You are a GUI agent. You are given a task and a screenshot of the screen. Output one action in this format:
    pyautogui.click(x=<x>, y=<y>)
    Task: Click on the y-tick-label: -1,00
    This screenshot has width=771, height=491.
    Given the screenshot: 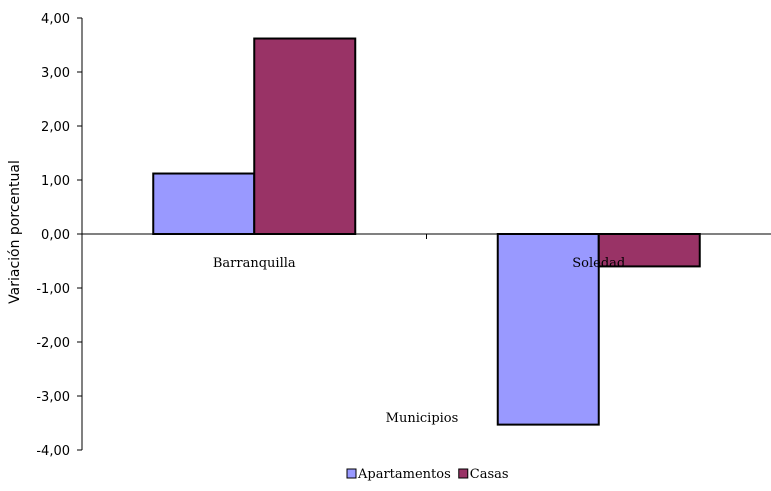 What is the action you would take?
    pyautogui.click(x=53, y=289)
    